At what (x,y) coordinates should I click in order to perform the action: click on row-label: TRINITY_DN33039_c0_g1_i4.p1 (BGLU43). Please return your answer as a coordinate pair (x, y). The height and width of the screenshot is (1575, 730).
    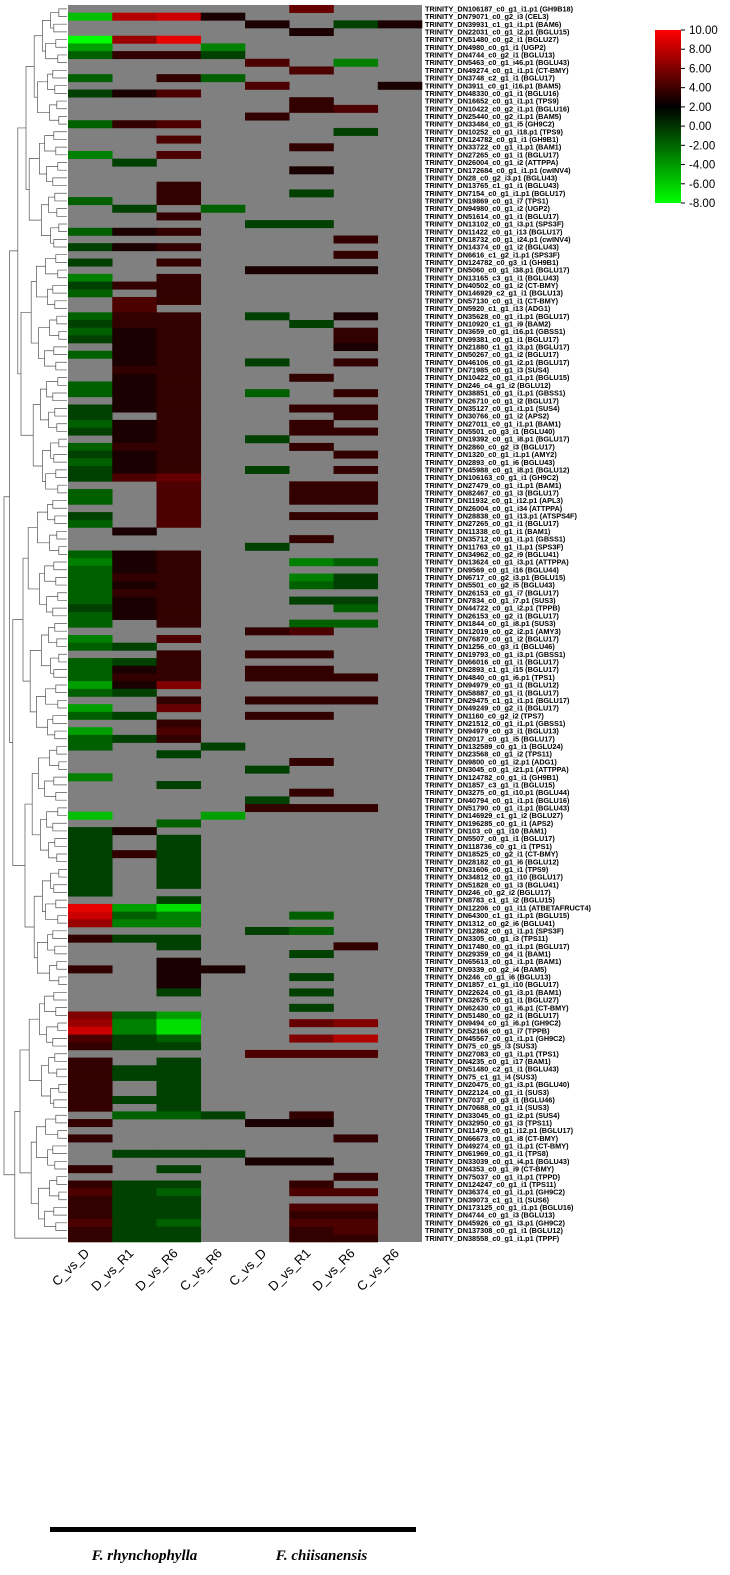
    Looking at the image, I should click on (497, 1161).